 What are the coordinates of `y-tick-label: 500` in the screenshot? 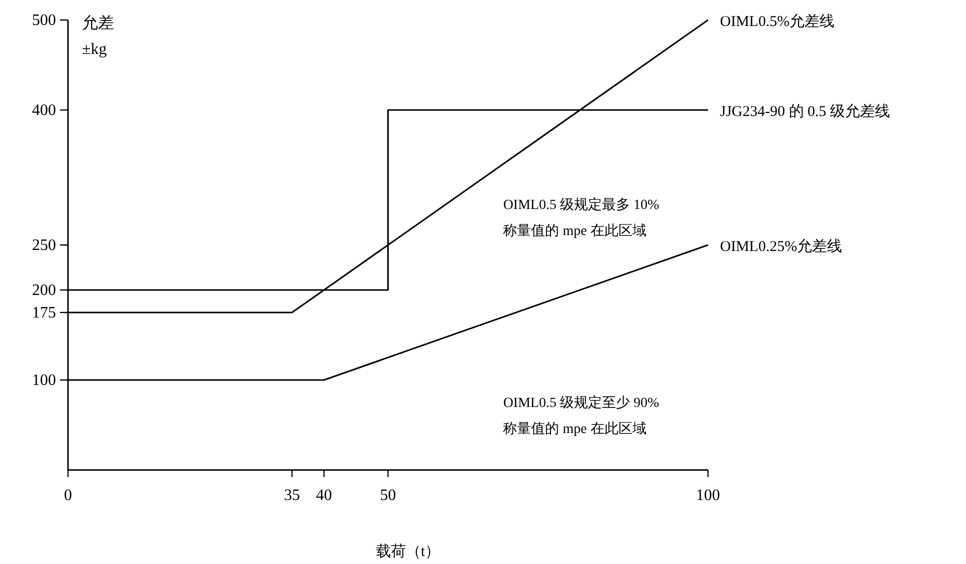 It's located at (44, 20).